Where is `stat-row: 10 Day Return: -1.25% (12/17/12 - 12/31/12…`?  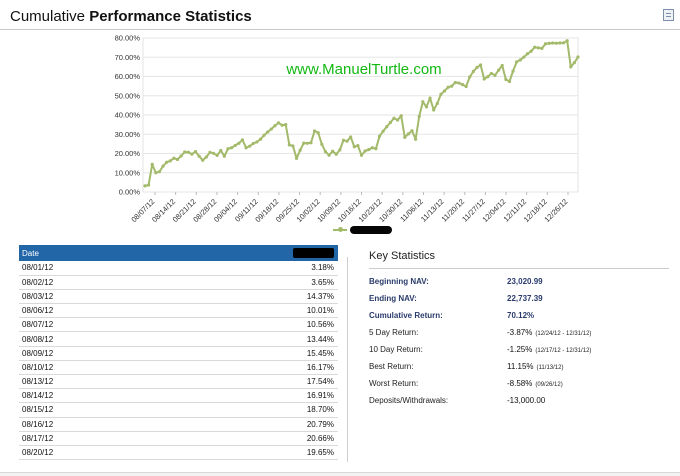
stat-row: 10 Day Return: -1.25% (12/17/12 - 12/31/12… is located at coordinates (519, 349).